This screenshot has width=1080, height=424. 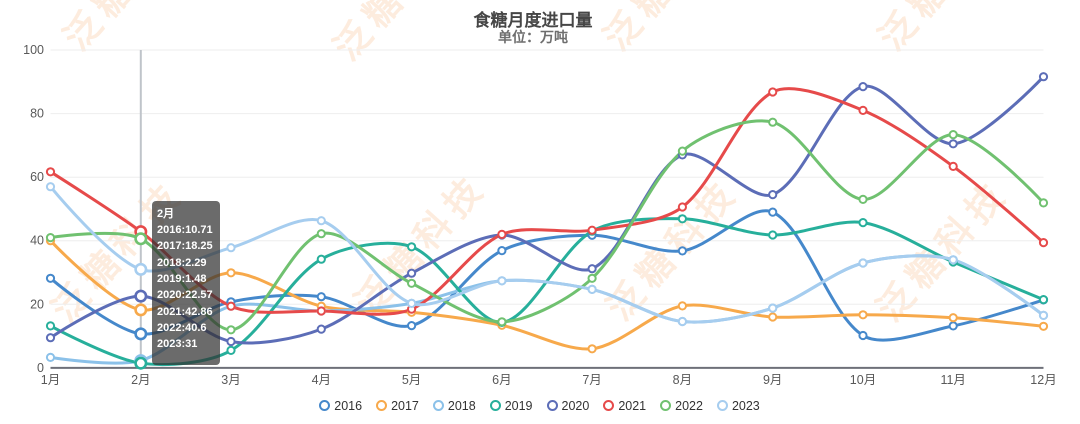 I want to click on svg-text: 6月, so click(x=501, y=380).